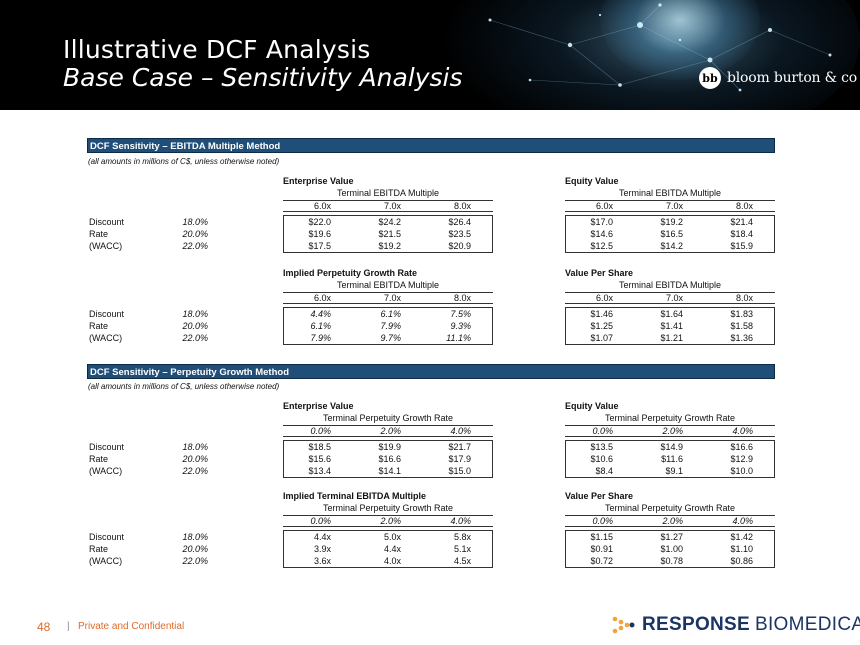  I want to click on table-cell: $23.5, so click(459, 234).